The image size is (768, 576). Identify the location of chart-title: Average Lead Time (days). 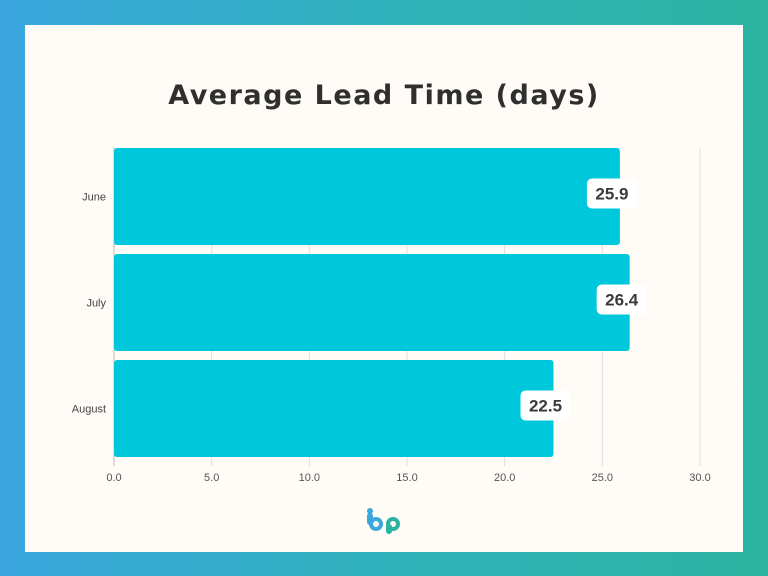
(384, 95).